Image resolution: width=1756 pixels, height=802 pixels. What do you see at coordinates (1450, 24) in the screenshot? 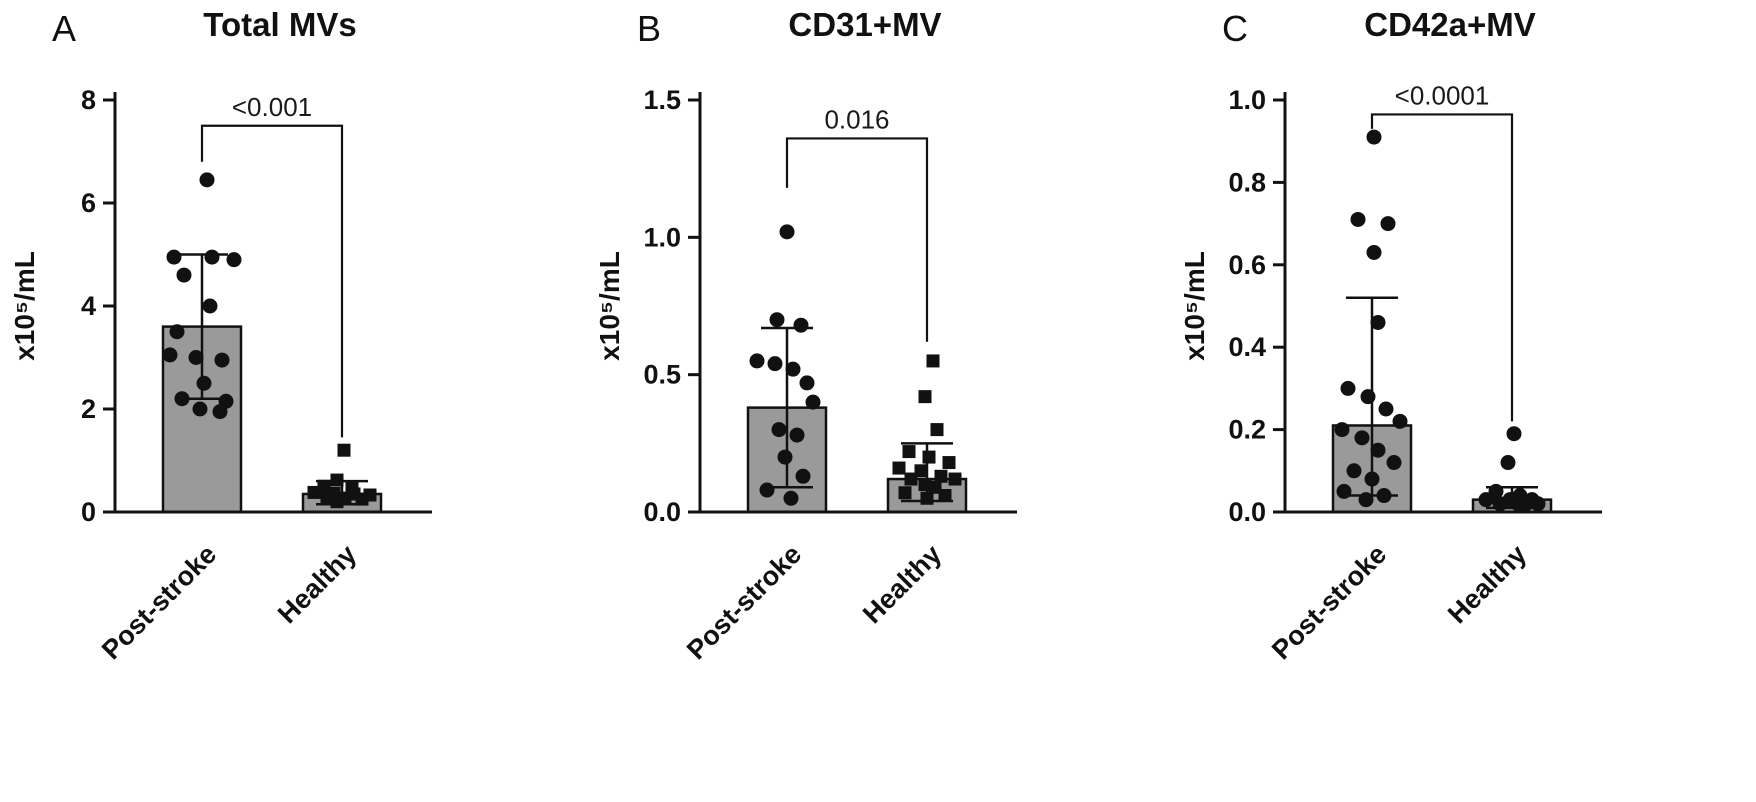
I see `panel-title-cd42a-mv: CD42a+MV` at bounding box center [1450, 24].